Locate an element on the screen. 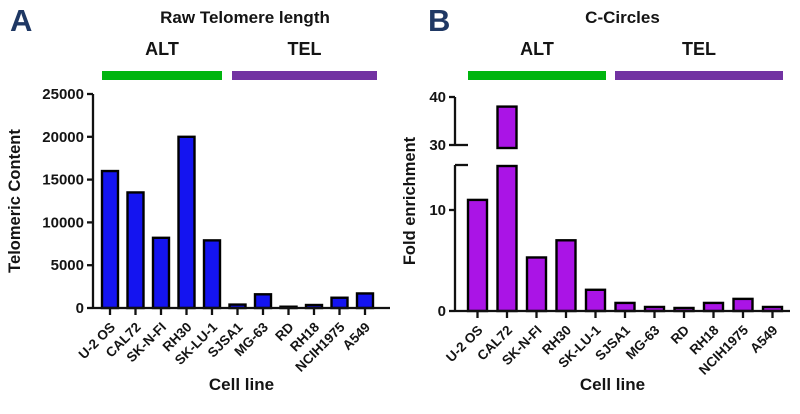 The image size is (800, 414). y-tick-label: 10000 is located at coordinates (63, 222).